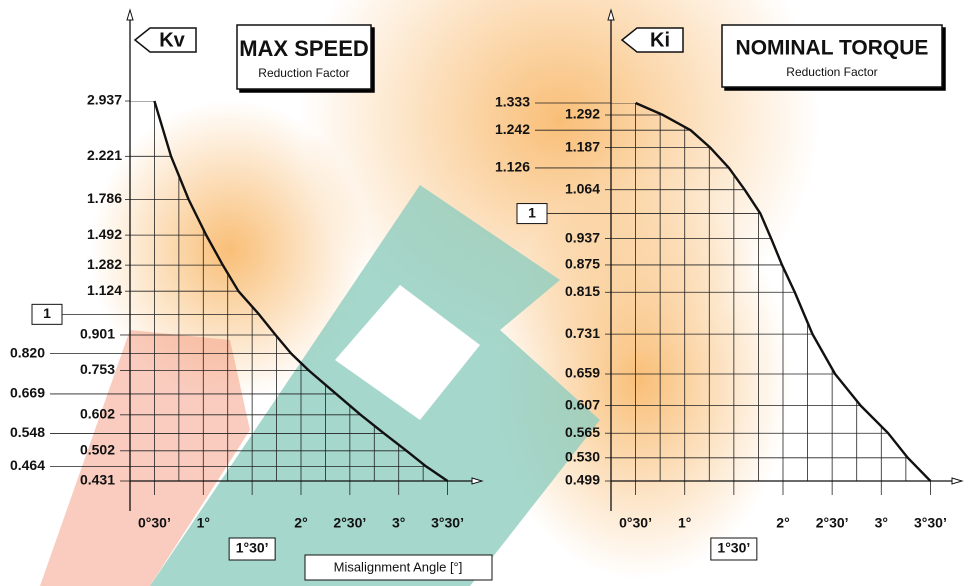 The height and width of the screenshot is (586, 968). Describe the element at coordinates (512, 102) in the screenshot. I see `y-tick-label: 1.333` at that location.